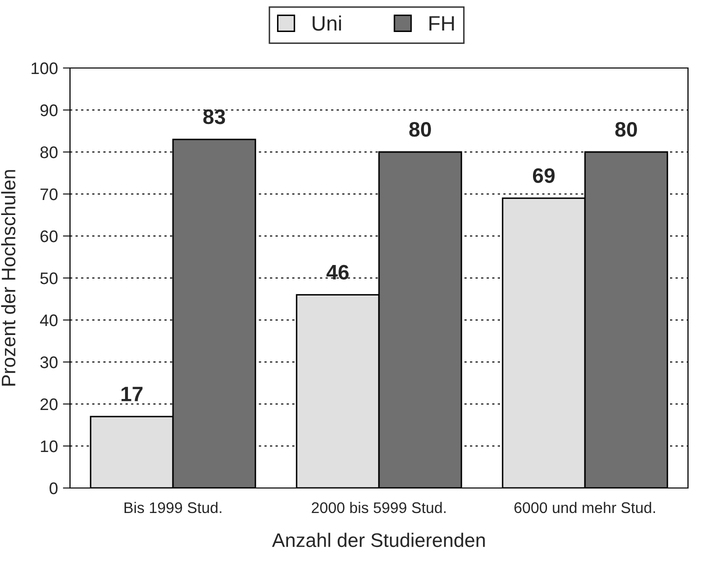 Image resolution: width=706 pixels, height=562 pixels. I want to click on legend-label: Uni, so click(326, 23).